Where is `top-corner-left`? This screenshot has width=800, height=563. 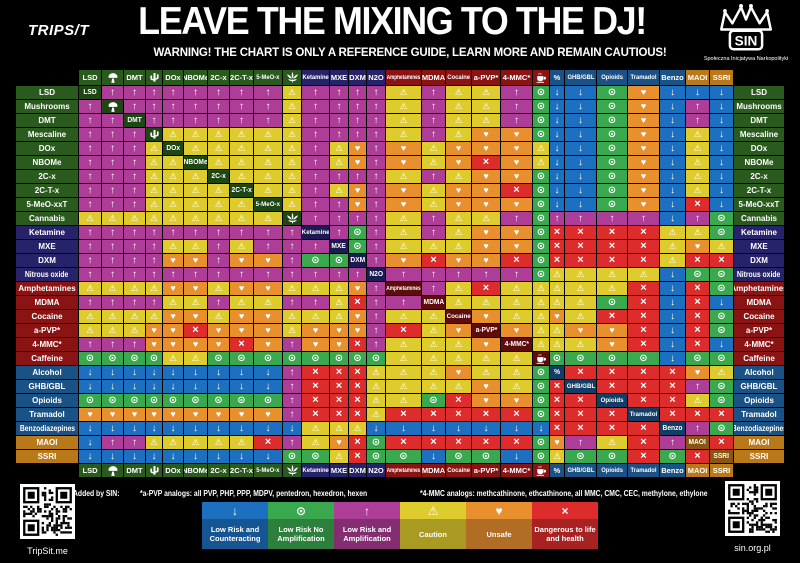 top-corner-left is located at coordinates (47, 77).